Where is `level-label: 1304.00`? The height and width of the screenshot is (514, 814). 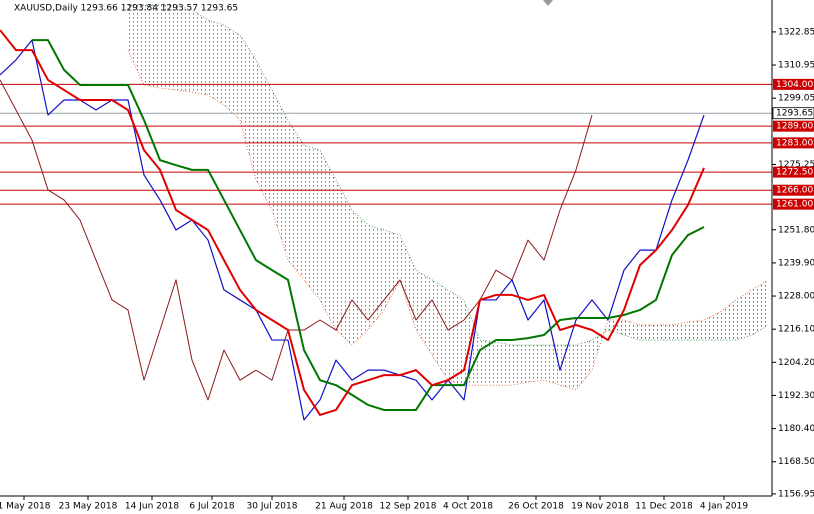
level-label: 1304.00 is located at coordinates (794, 85).